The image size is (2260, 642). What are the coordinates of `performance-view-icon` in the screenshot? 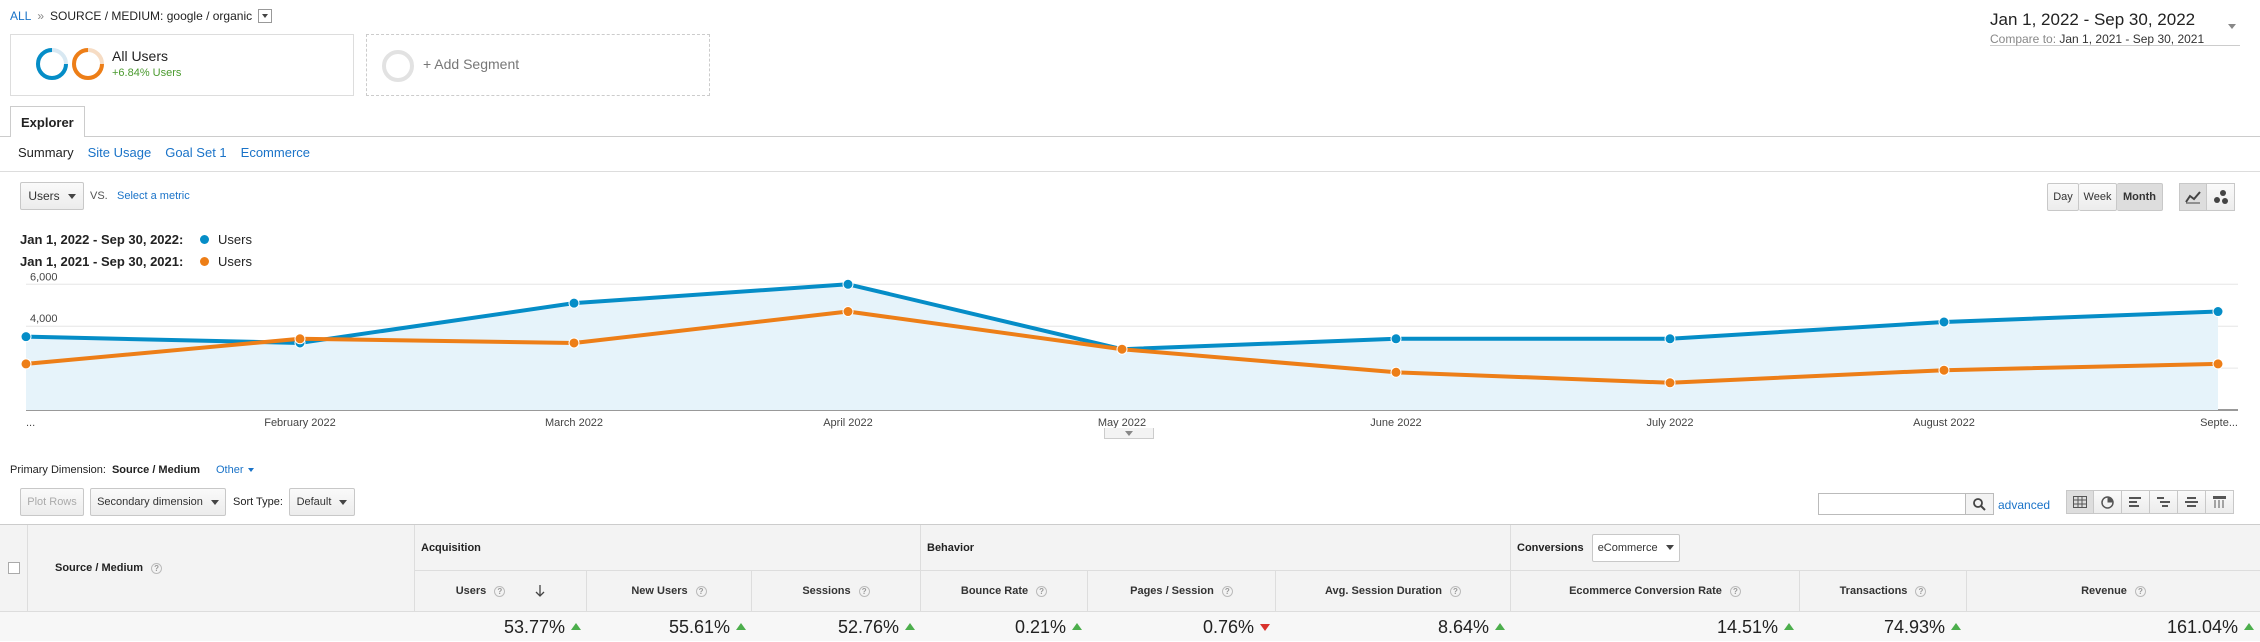 It's located at (2136, 502).